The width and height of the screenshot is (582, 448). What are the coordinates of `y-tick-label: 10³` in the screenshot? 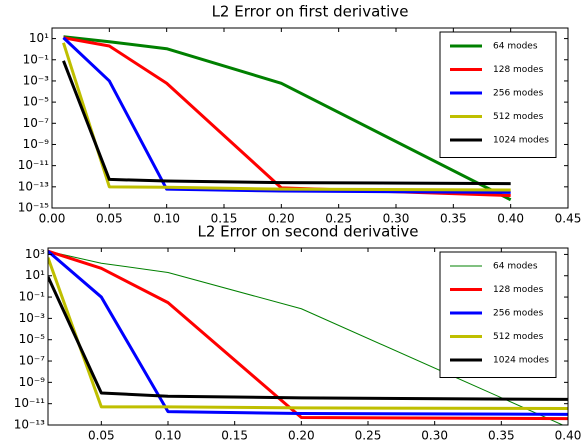 It's located at (35, 254).